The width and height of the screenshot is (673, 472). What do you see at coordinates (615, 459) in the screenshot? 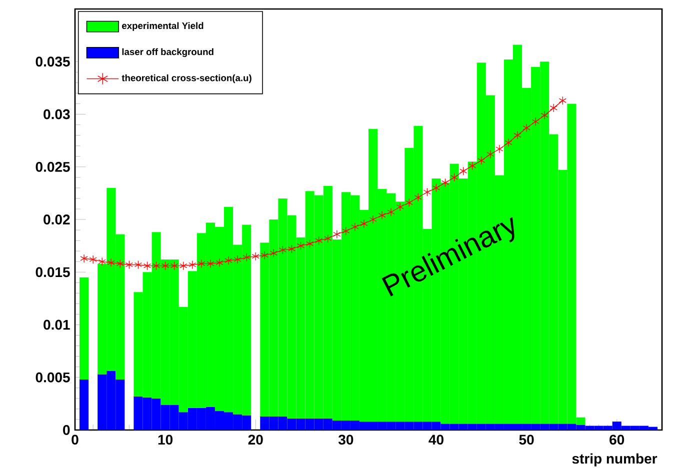
I see `x-axis-title: strip number` at bounding box center [615, 459].